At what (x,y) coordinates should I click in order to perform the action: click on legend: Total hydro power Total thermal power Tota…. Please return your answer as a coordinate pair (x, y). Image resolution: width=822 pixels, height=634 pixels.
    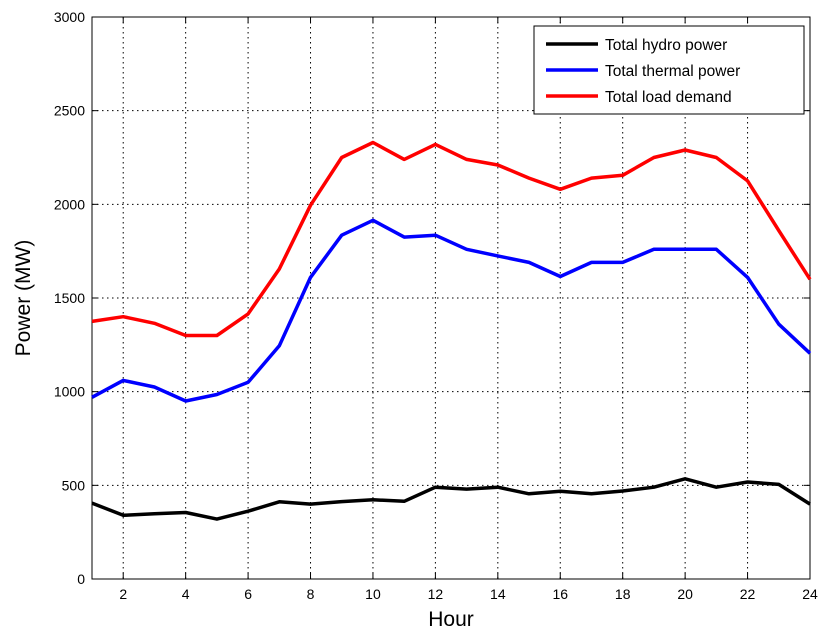
    Looking at the image, I should click on (669, 70).